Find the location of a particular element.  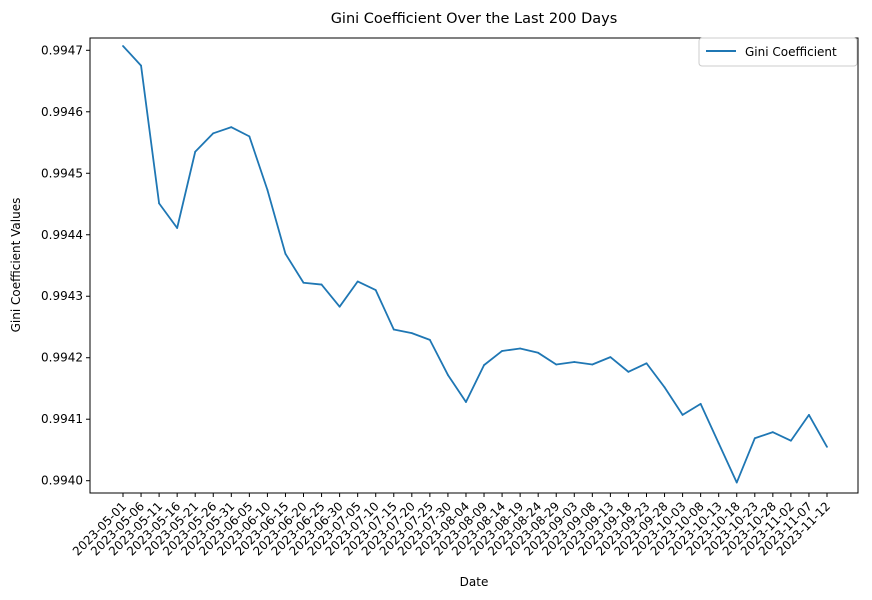

legend-label: Gini Coefficient is located at coordinates (791, 52).